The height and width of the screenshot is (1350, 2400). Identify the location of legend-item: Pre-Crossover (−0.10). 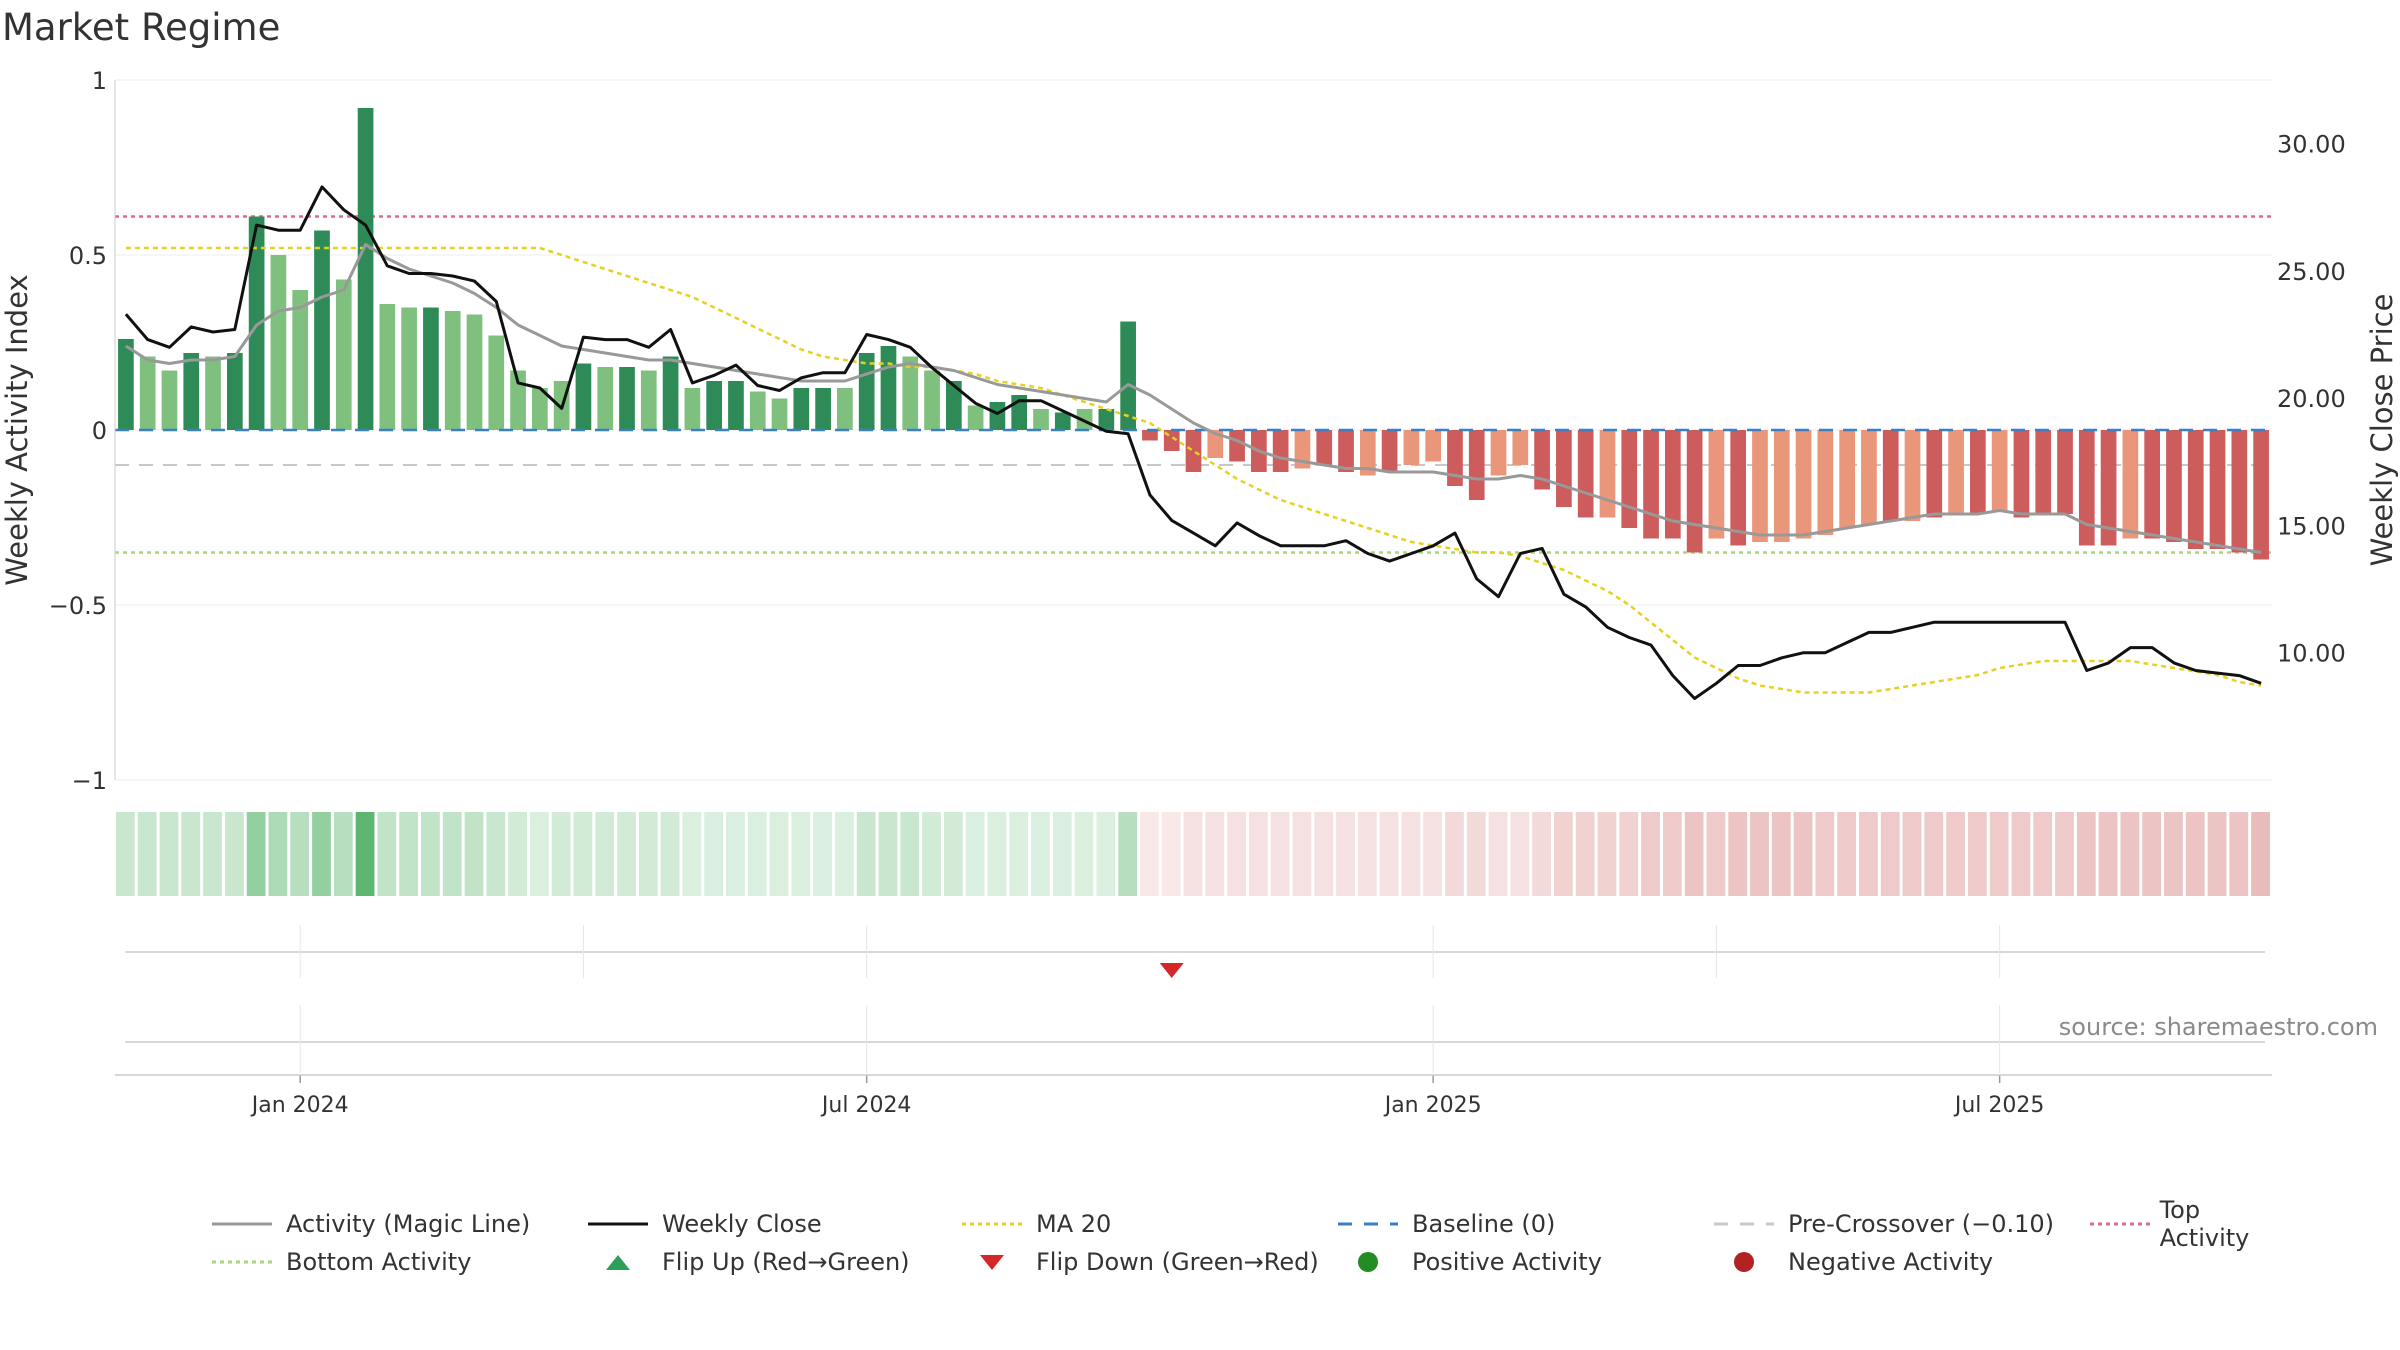
(1900, 1224).